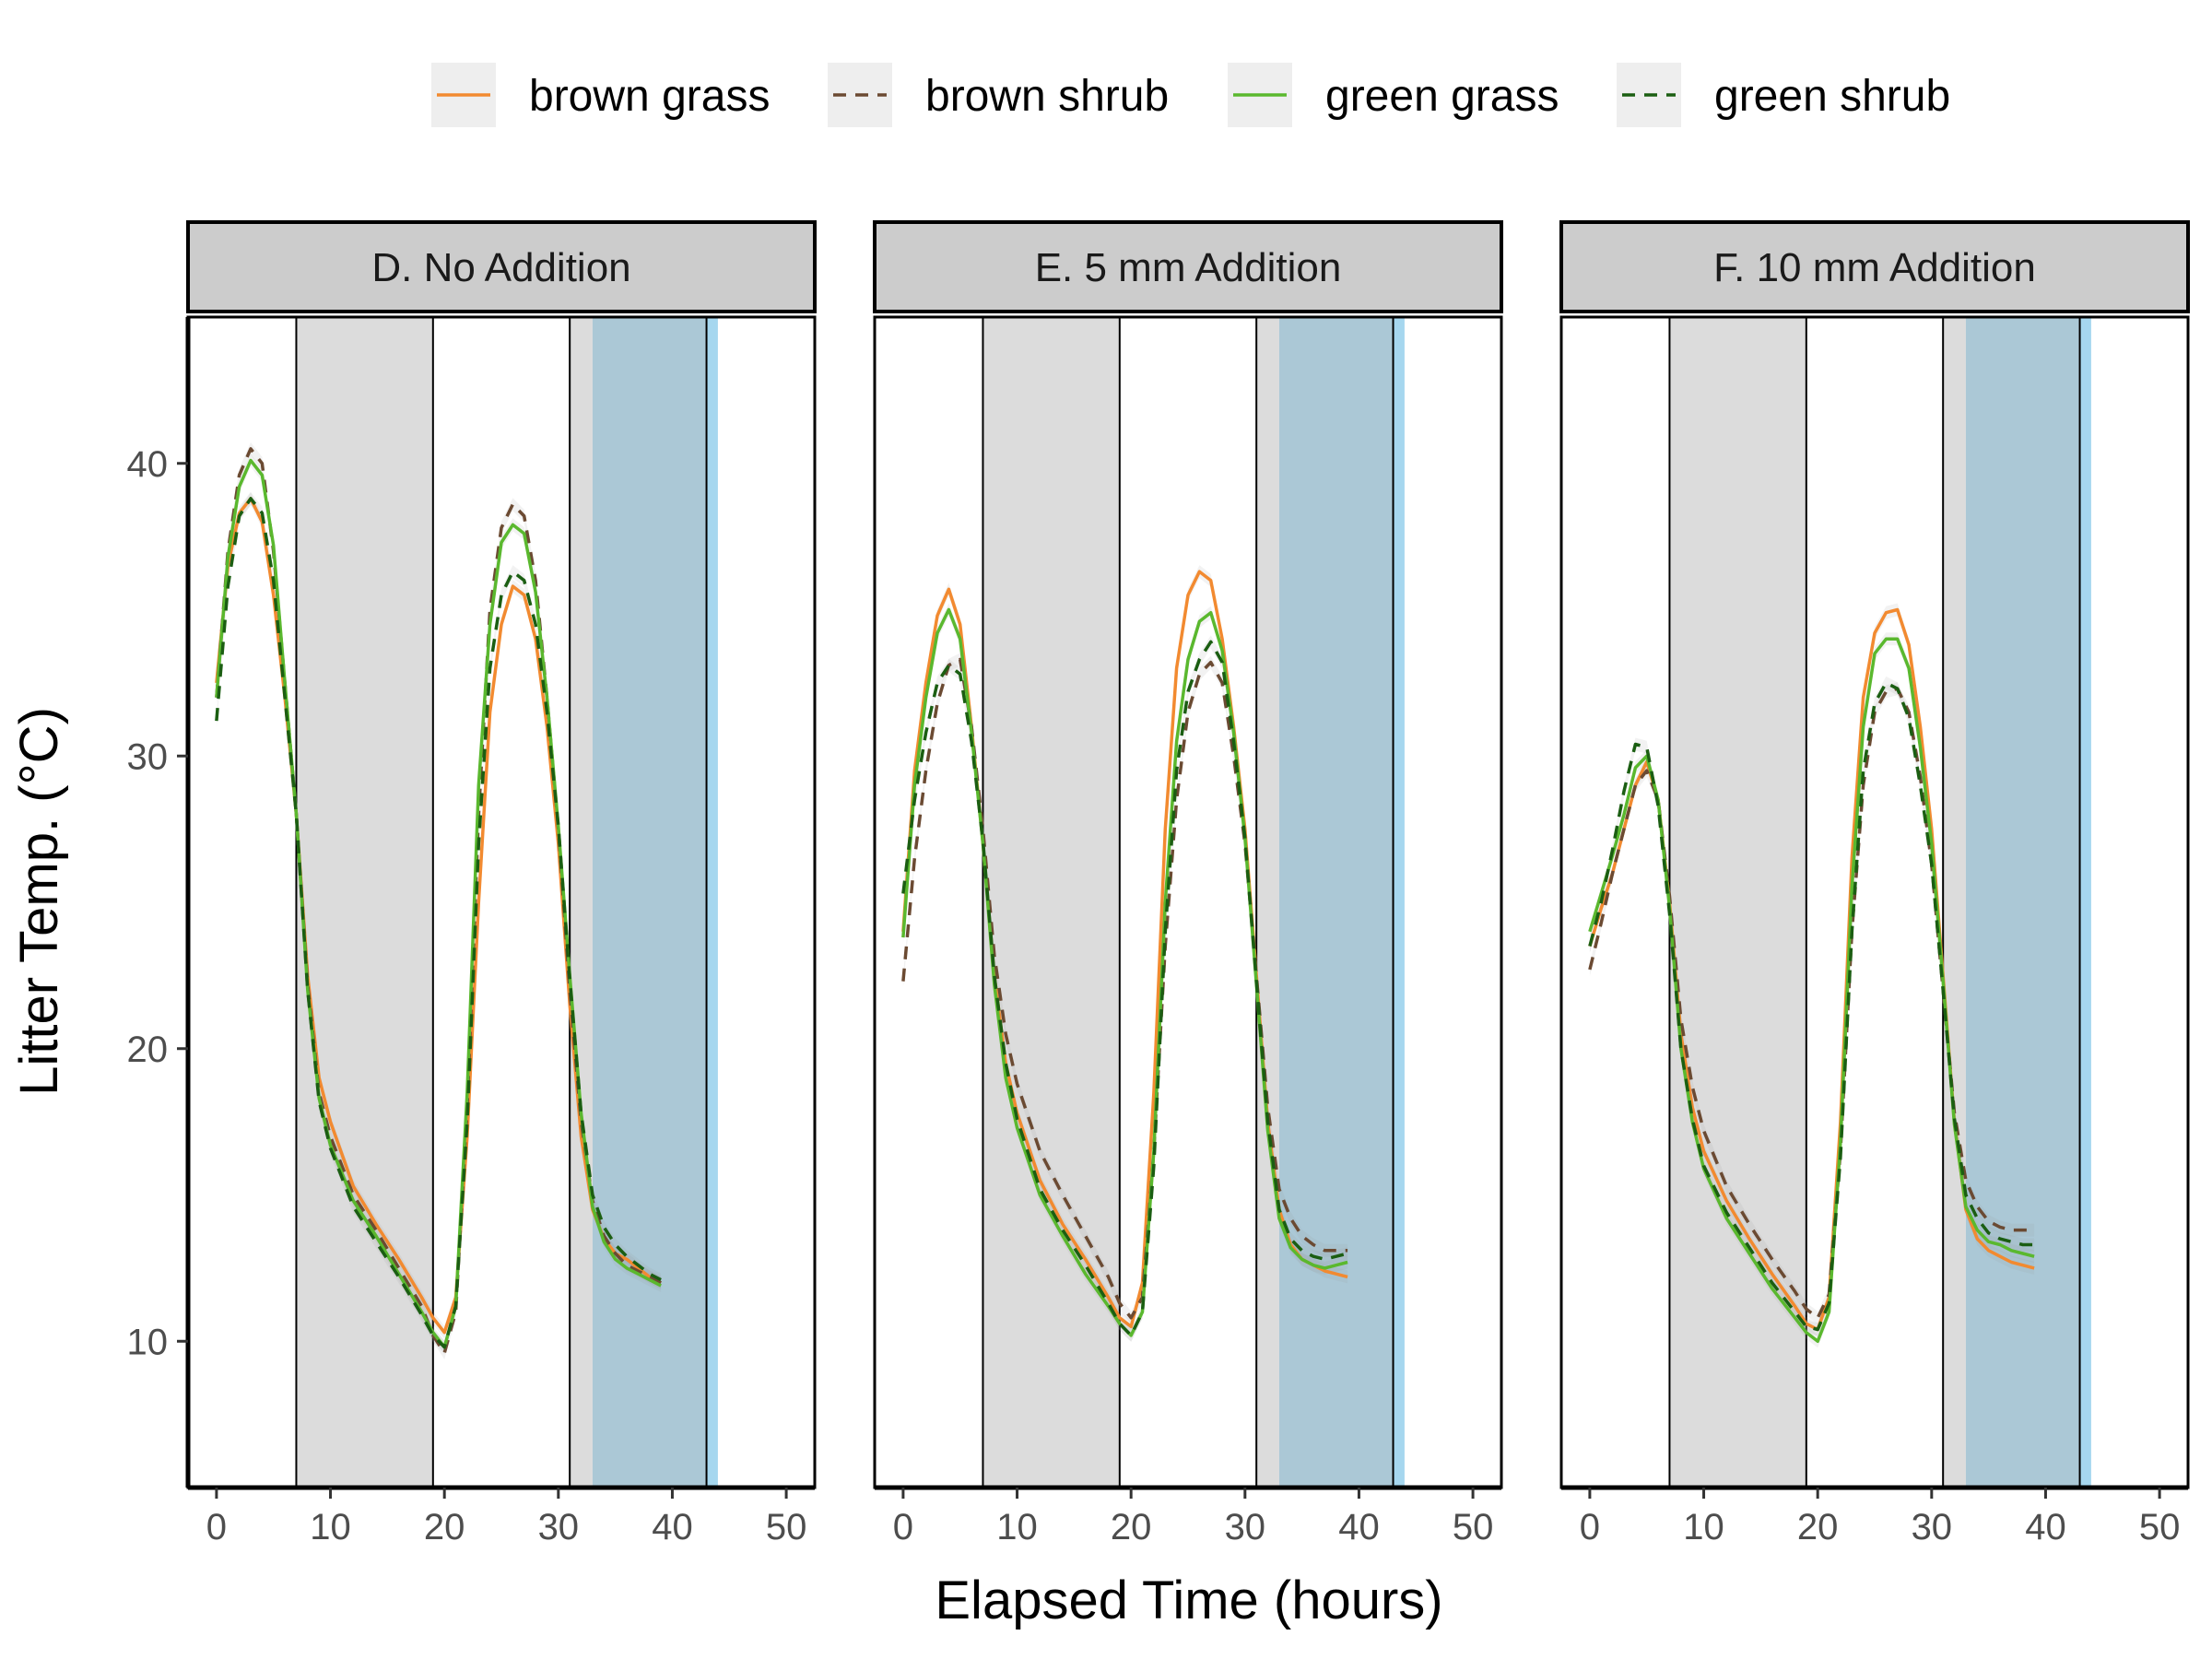 The height and width of the screenshot is (1659, 2212). I want to click on y-tick-label: 30, so click(148, 756).